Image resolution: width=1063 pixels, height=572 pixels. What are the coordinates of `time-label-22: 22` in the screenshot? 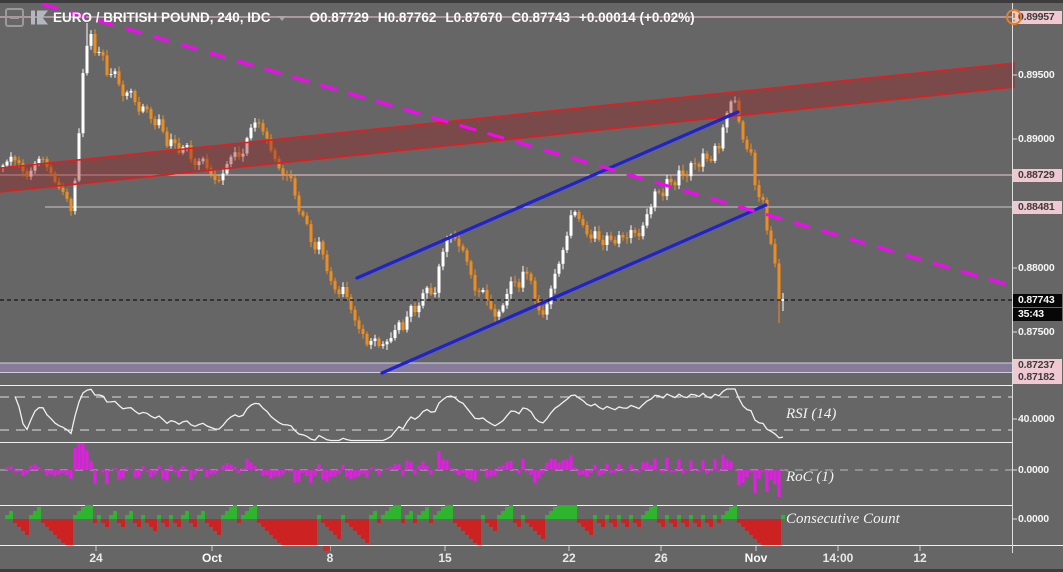 It's located at (569, 558).